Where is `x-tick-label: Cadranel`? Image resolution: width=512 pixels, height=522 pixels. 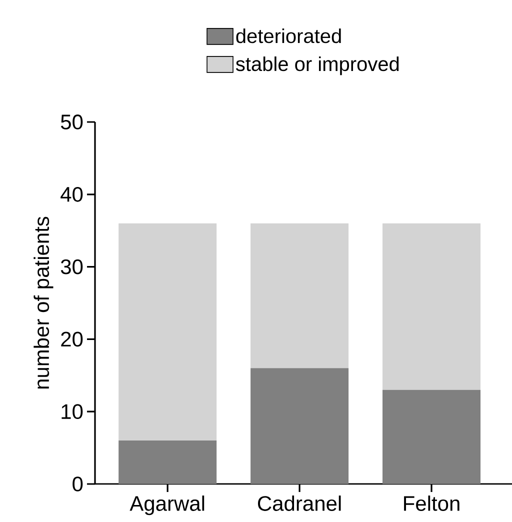 x-tick-label: Cadranel is located at coordinates (299, 503).